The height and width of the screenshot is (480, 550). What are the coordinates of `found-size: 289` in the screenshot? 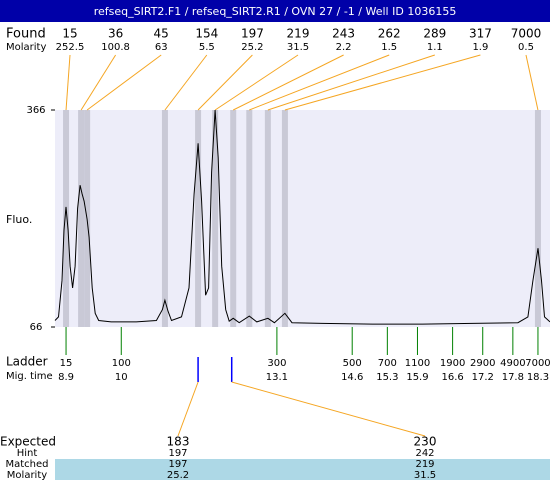 It's located at (434, 34).